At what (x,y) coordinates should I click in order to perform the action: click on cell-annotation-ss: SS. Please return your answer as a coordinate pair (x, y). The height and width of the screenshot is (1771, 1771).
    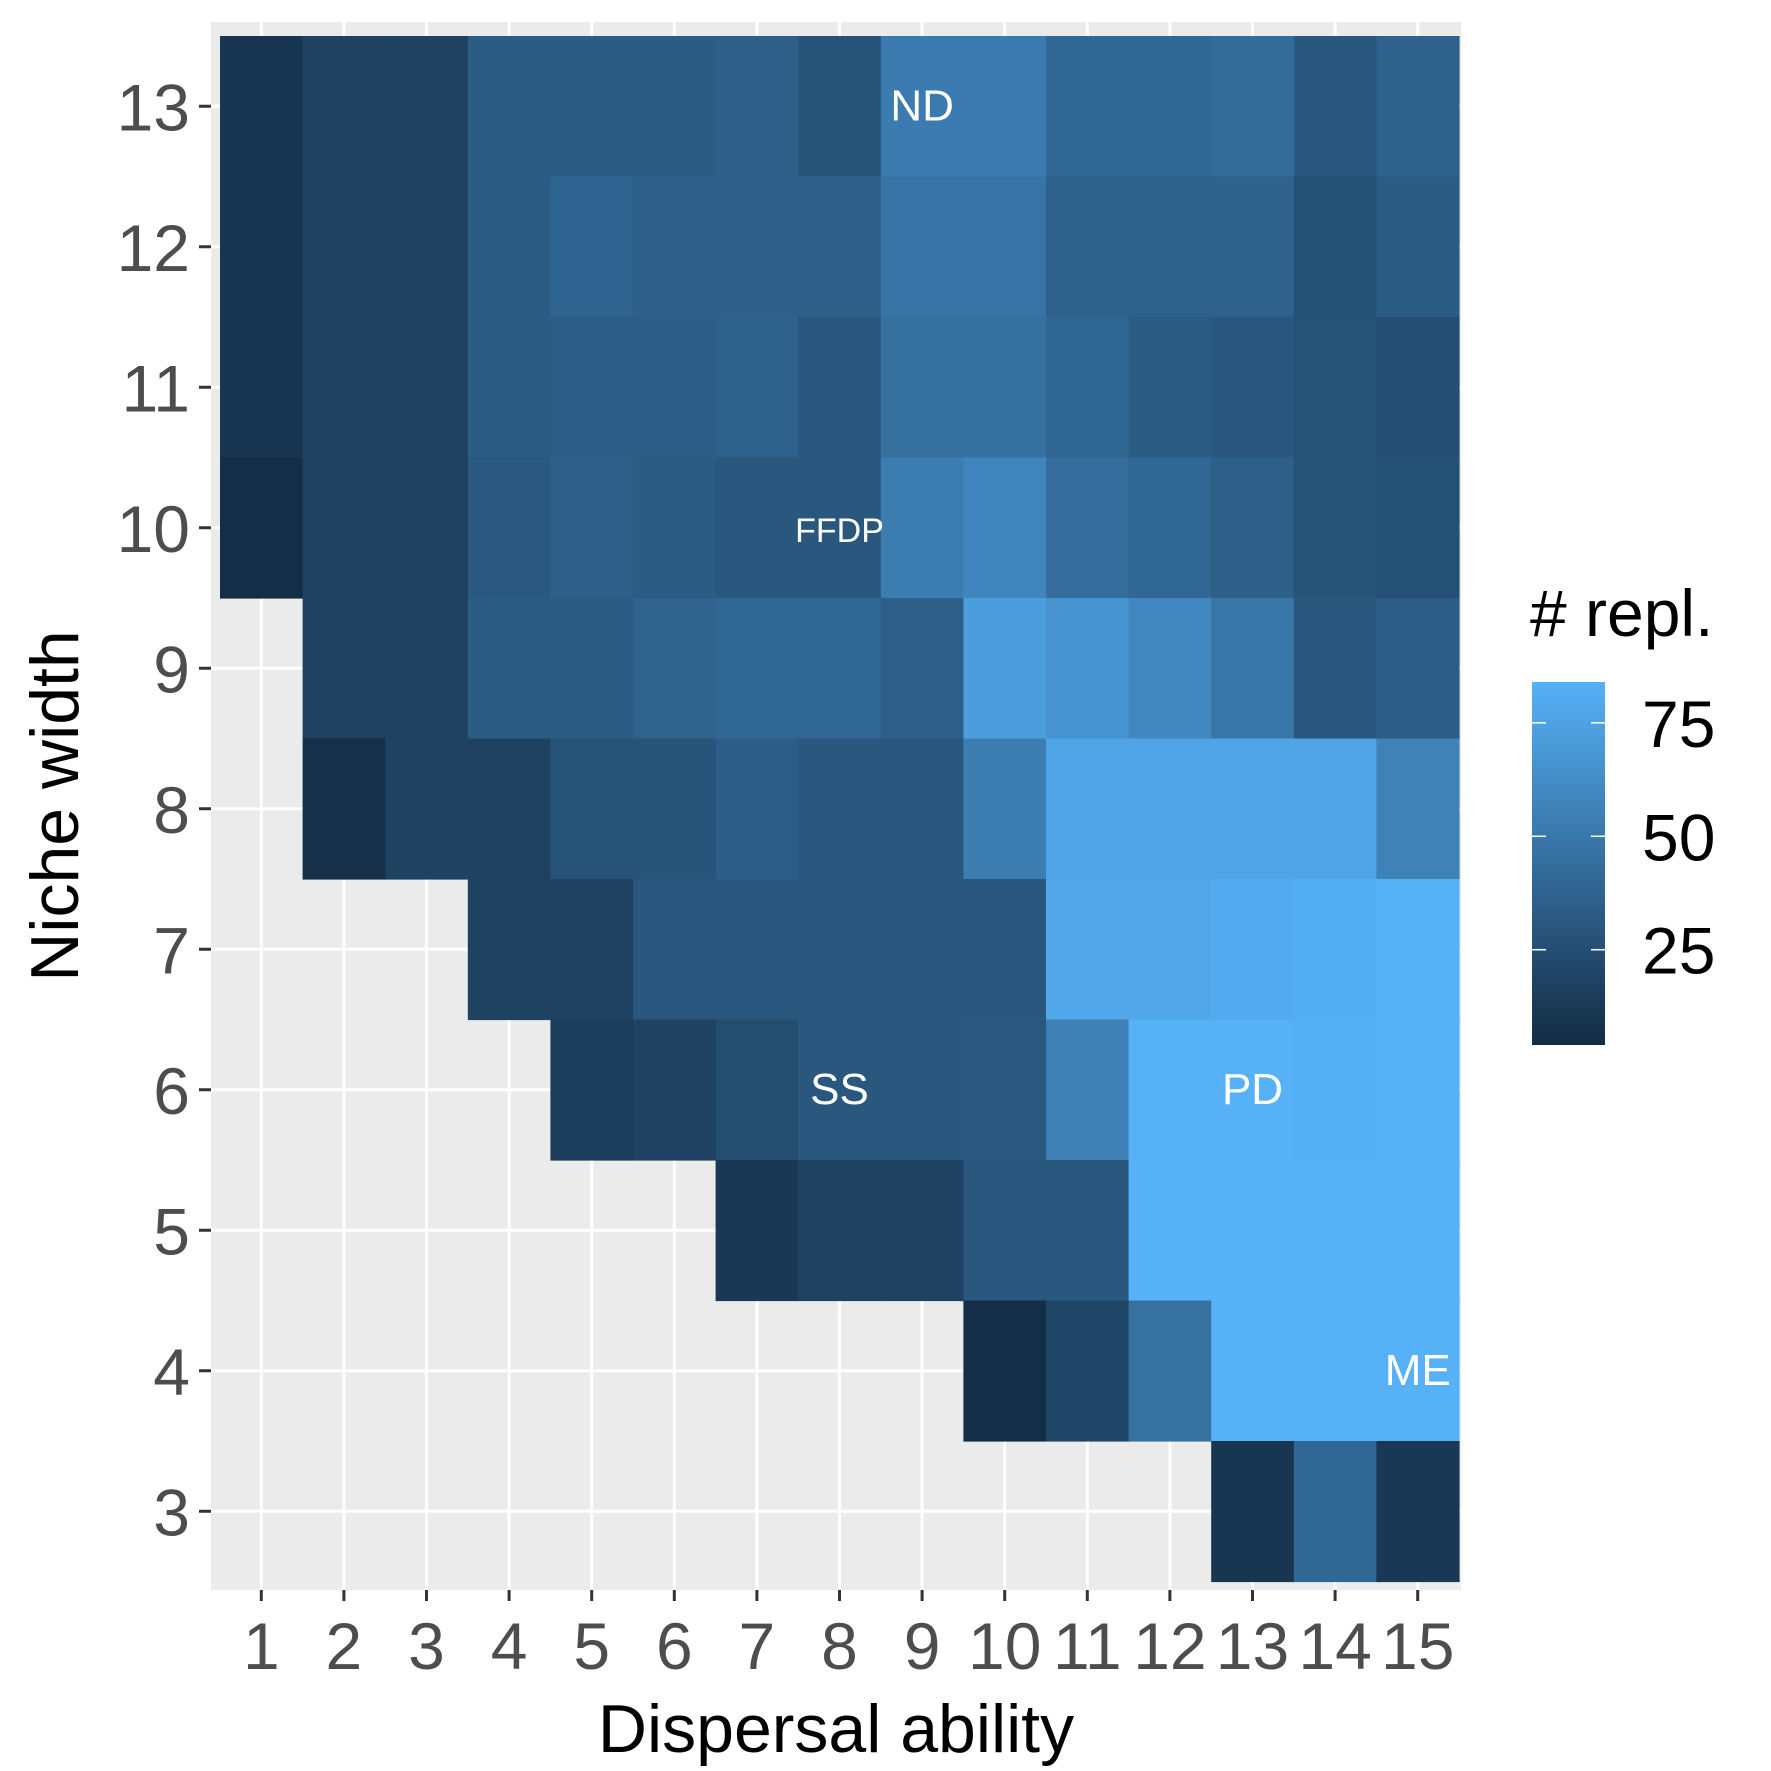
    Looking at the image, I should click on (839, 1089).